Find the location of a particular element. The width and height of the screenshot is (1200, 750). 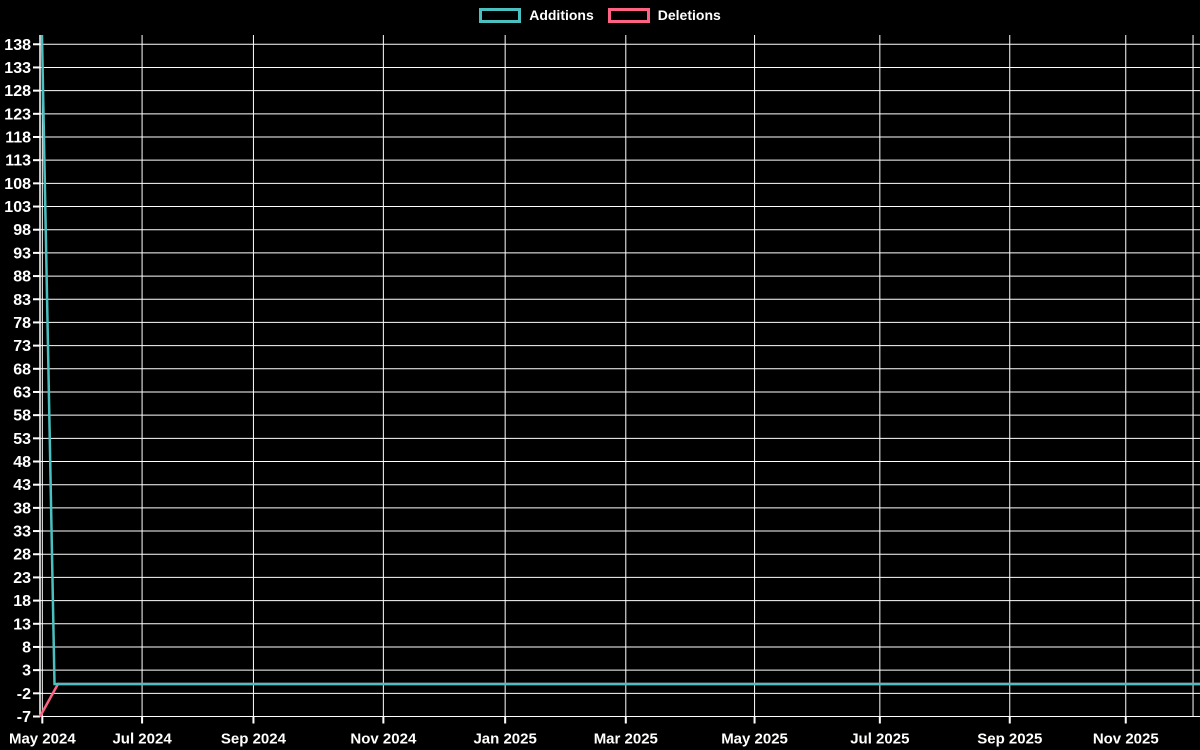

x-tick-label: Jul 2025 is located at coordinates (879, 739).